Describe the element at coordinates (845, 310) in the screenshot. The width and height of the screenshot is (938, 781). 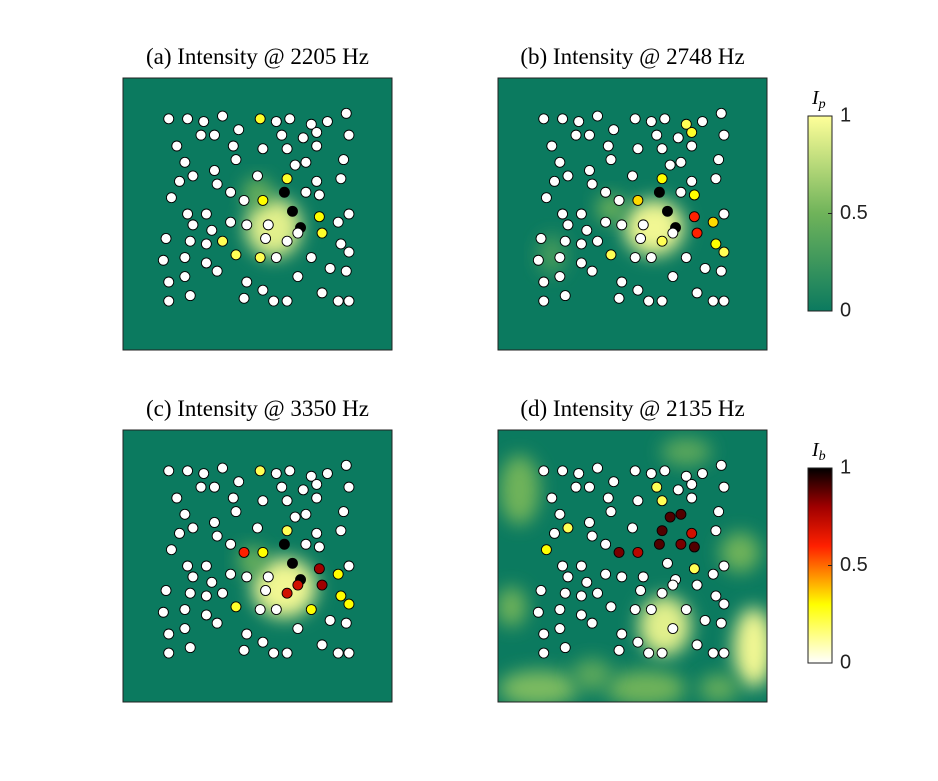
I see `colorbar-tick-label: 0` at that location.